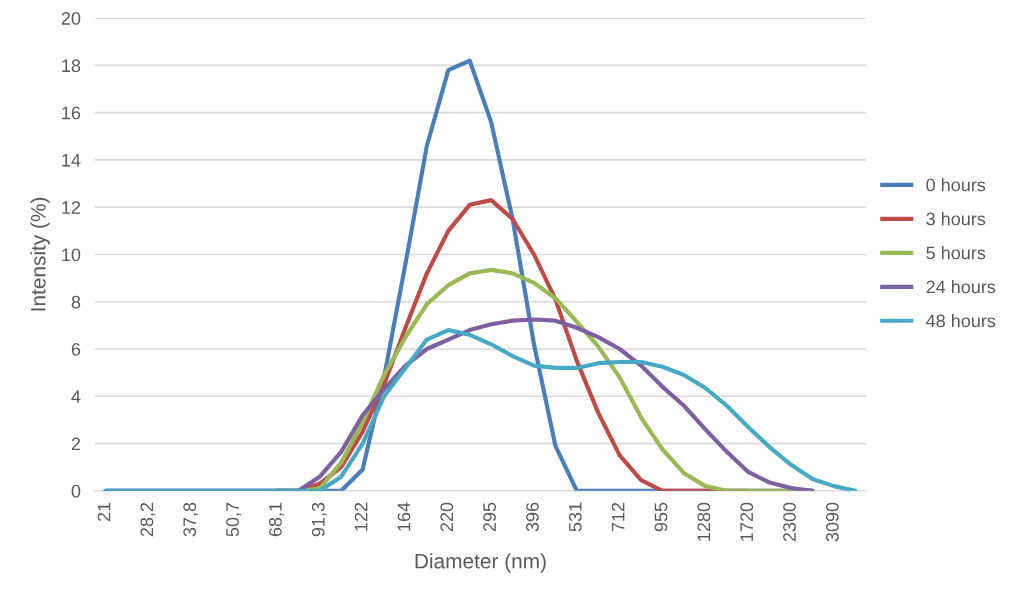 The width and height of the screenshot is (1031, 603). I want to click on y-tick-label: 0, so click(76, 491).